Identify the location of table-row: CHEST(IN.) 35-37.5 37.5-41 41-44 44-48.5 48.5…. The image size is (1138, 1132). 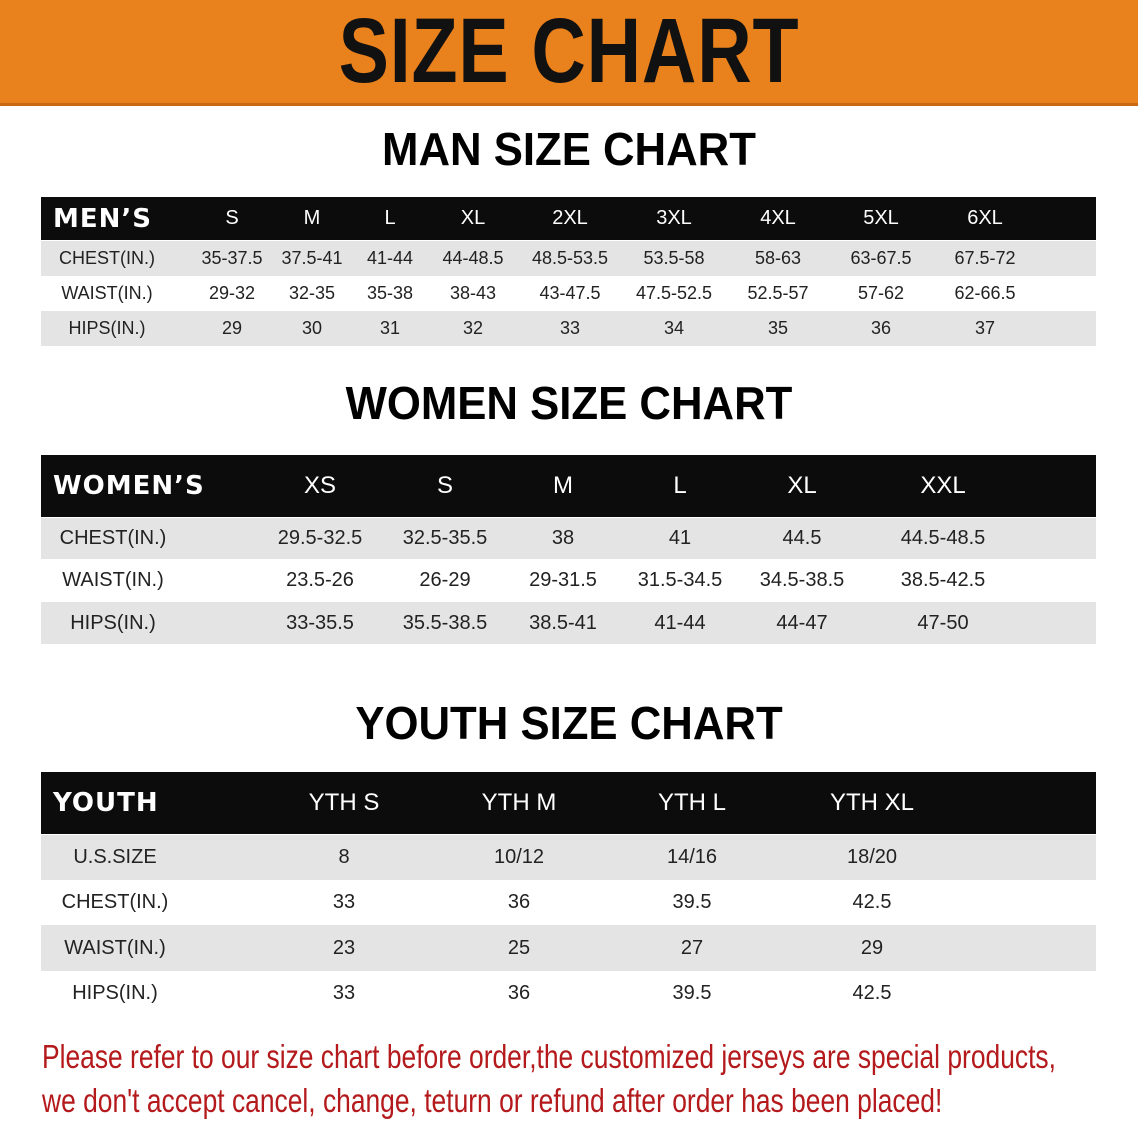
(568, 258).